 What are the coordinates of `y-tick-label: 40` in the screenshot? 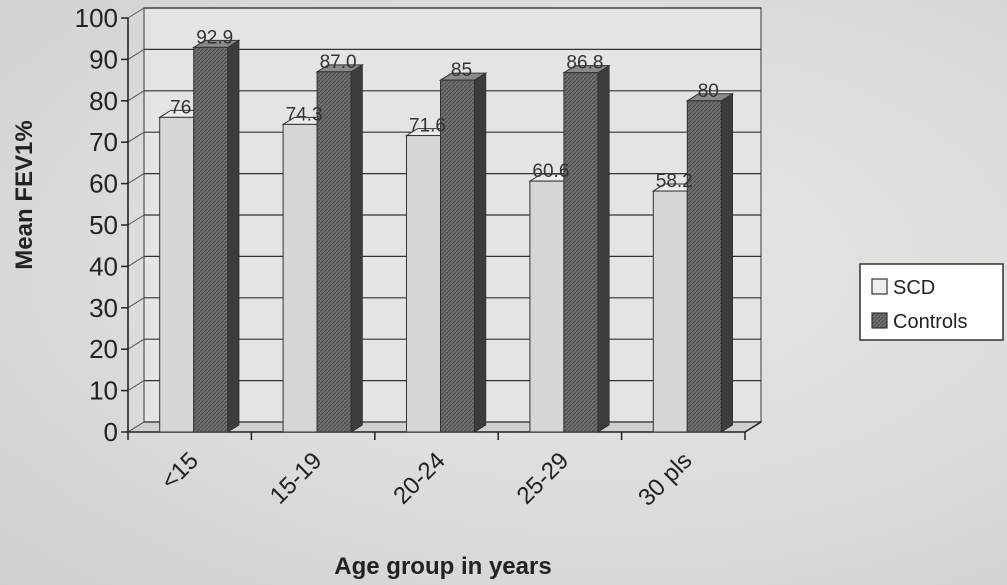 It's located at (103, 266).